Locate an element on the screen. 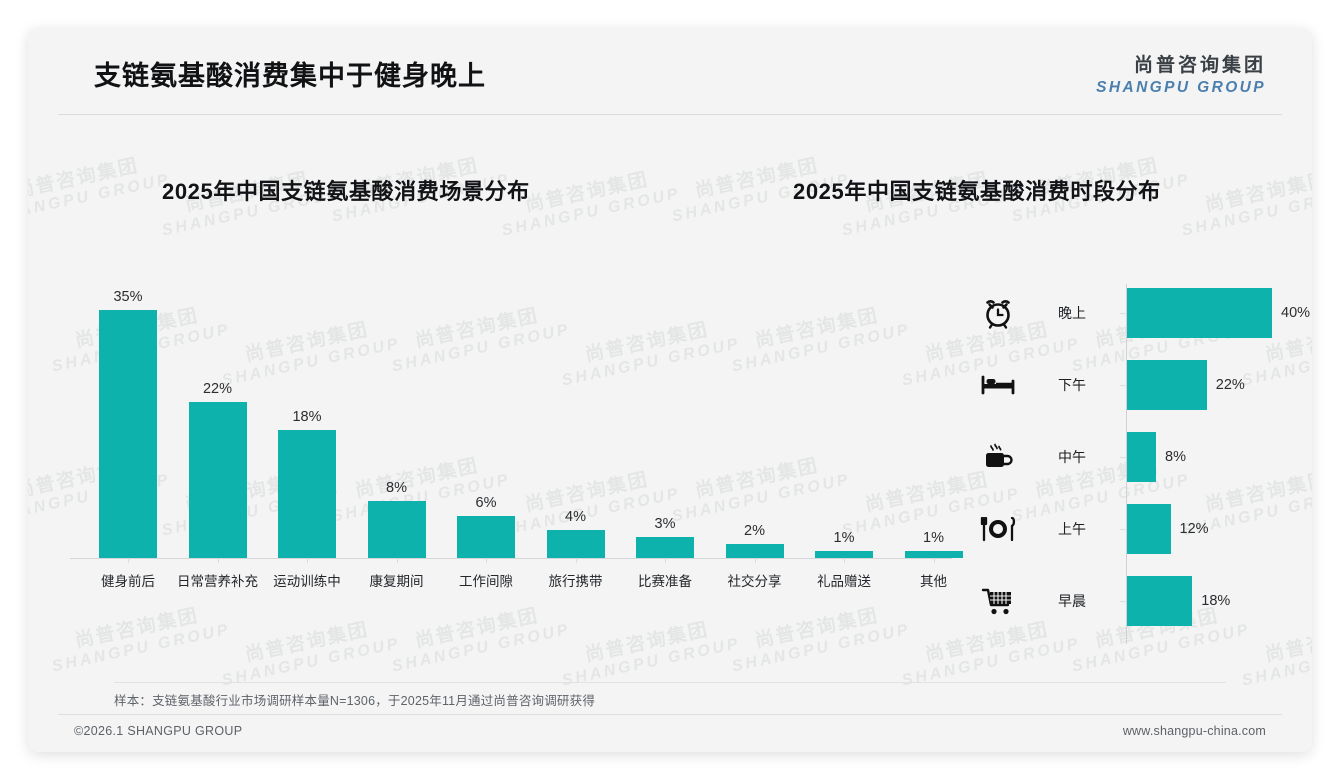 The width and height of the screenshot is (1340, 780). horizontal-bar-row: 早晨 18% is located at coordinates (1133, 601).